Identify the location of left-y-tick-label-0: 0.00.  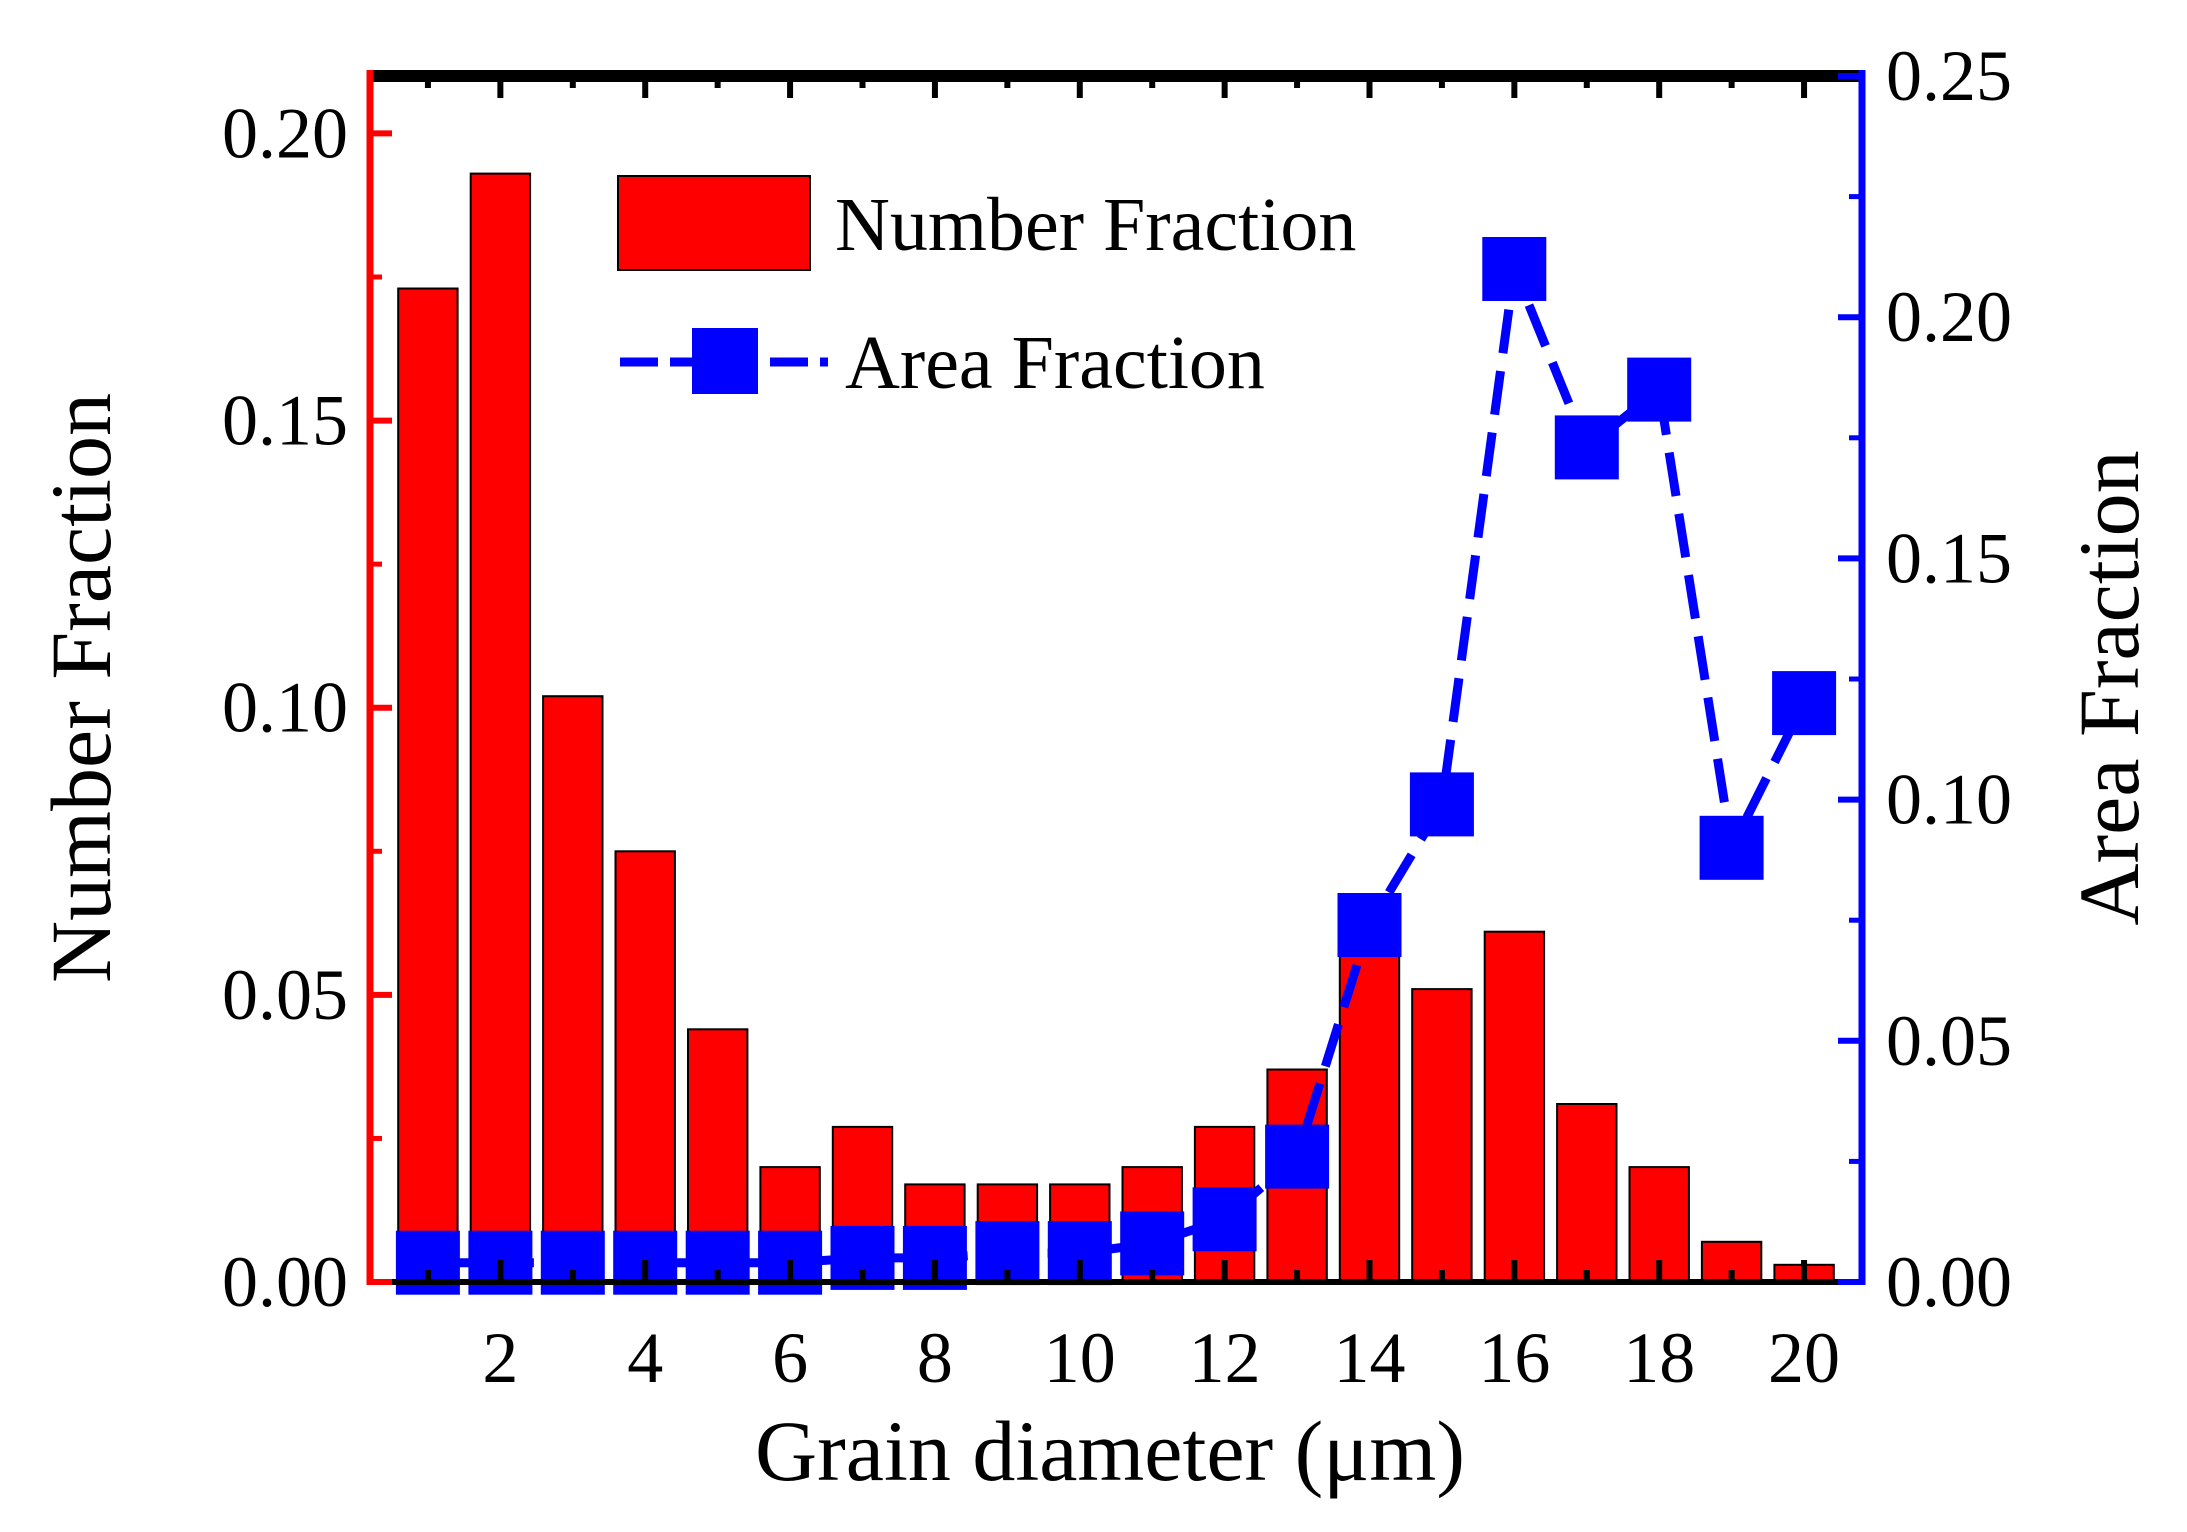
(285, 1282).